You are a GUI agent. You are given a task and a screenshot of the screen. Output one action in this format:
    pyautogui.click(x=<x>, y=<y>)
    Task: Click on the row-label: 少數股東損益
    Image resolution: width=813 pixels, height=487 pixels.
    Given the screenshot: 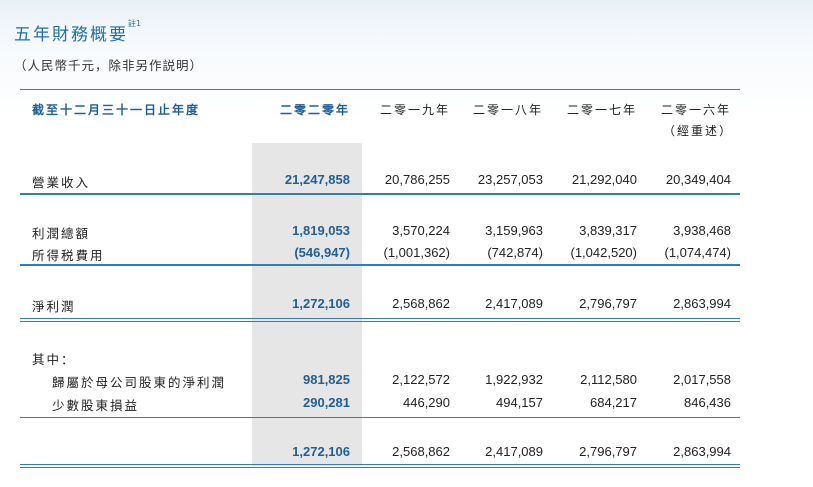 What is the action you would take?
    pyautogui.click(x=96, y=405)
    